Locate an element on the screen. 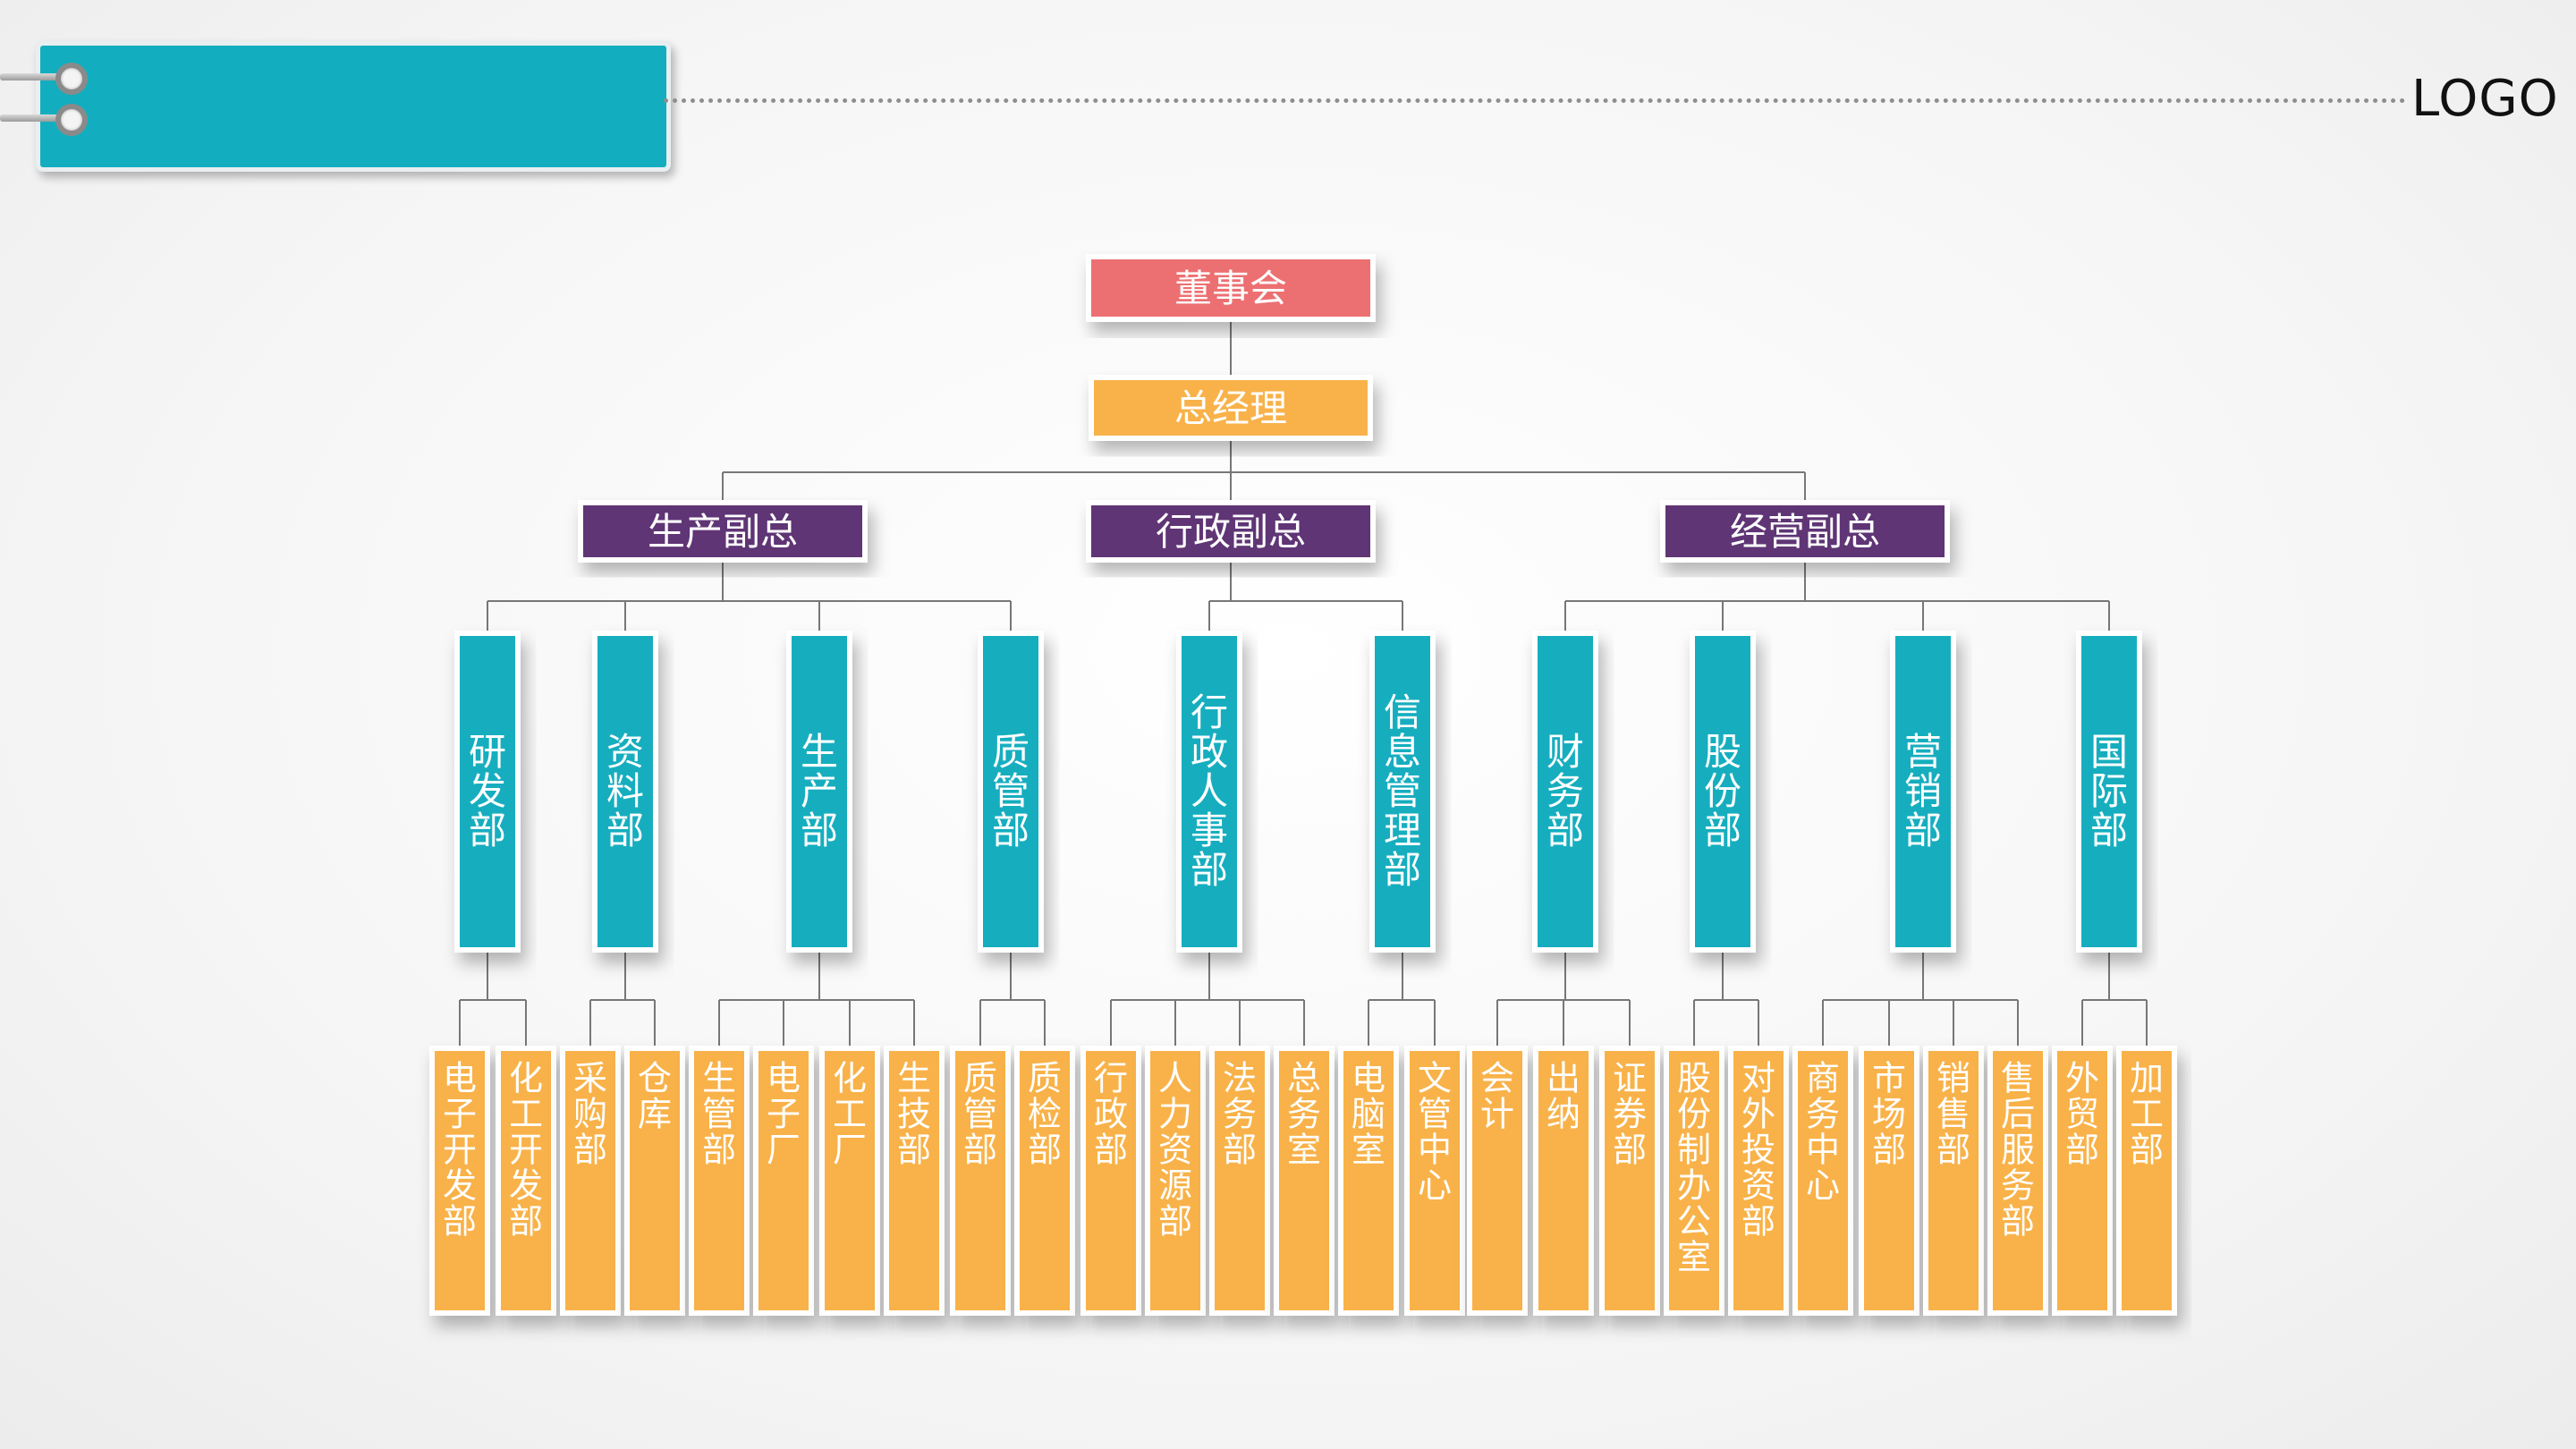 Image resolution: width=2576 pixels, height=1449 pixels. unit-node-label: 文管中心 is located at coordinates (1435, 1132).